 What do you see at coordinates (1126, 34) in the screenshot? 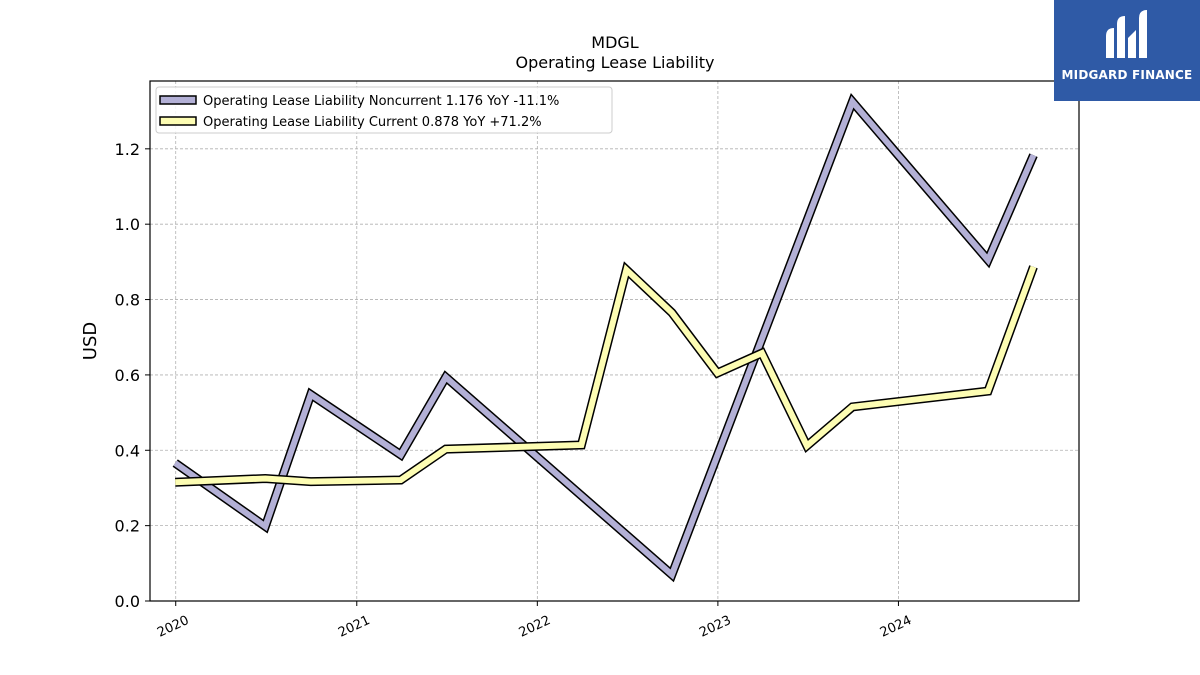
I see `logo-mark-icon` at bounding box center [1126, 34].